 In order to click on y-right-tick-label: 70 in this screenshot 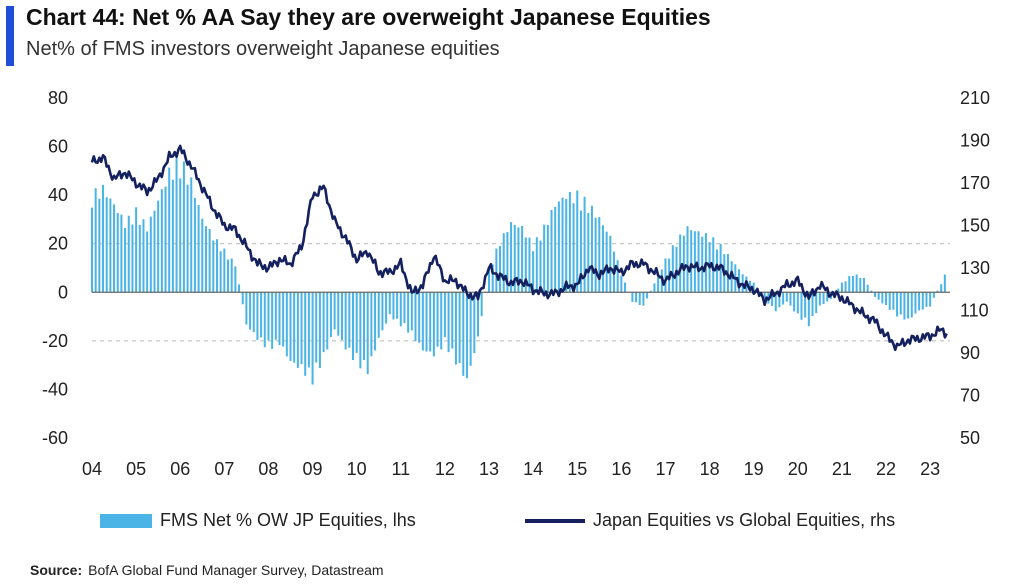, I will do `click(970, 396)`.